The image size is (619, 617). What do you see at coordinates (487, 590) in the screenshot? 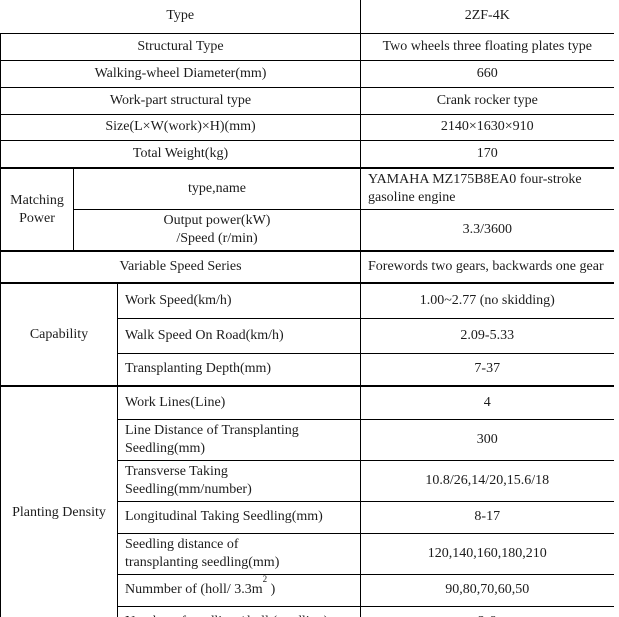
I see `spec-value-number-of-holl: 90,80,70,60,50` at bounding box center [487, 590].